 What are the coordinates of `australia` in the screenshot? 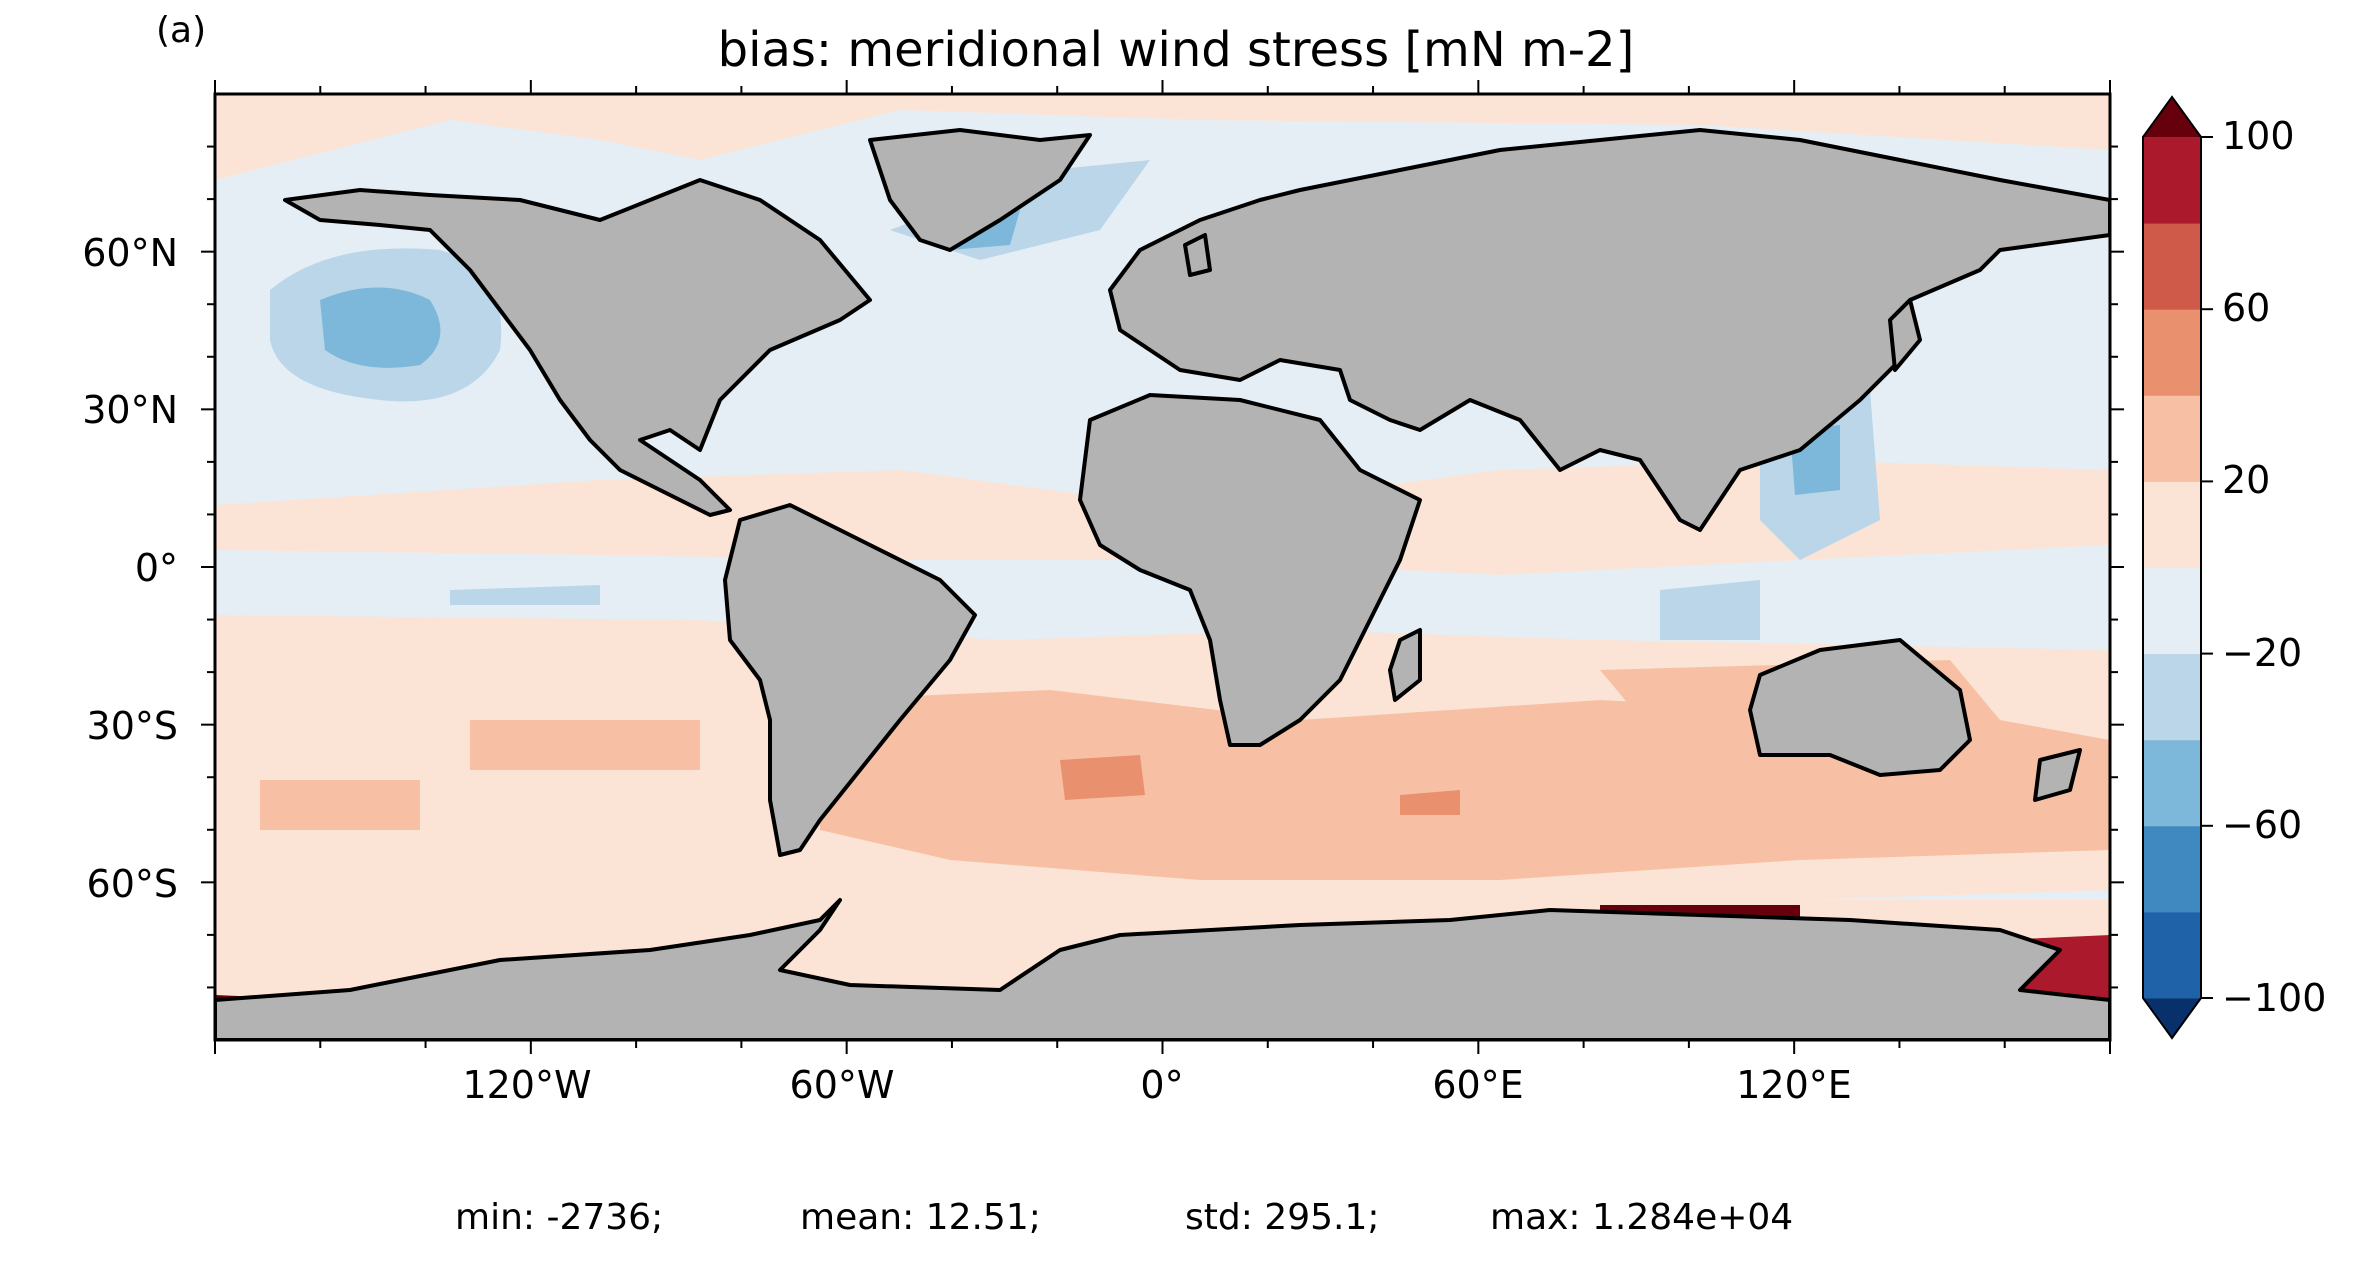 It's located at (1860, 707).